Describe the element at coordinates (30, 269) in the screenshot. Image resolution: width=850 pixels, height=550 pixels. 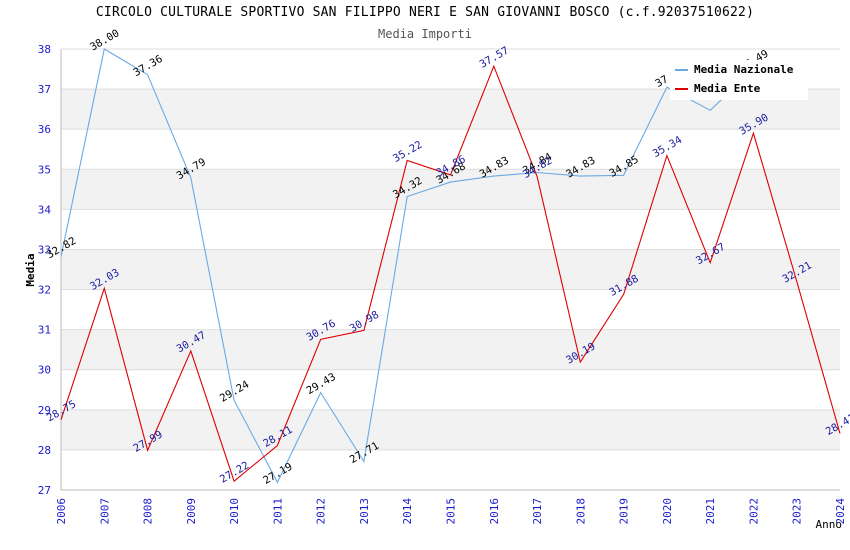
I see `y-axis-title: Media` at that location.